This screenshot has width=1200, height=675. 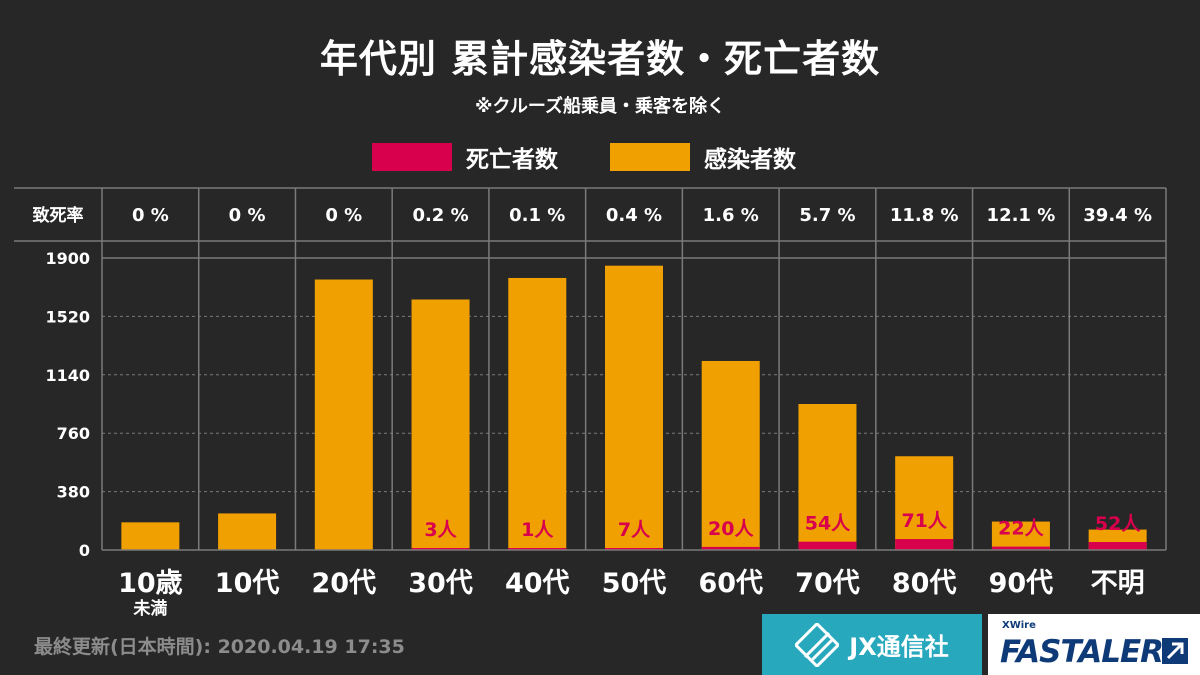 I want to click on death-count-label: 20人, so click(x=731, y=529).